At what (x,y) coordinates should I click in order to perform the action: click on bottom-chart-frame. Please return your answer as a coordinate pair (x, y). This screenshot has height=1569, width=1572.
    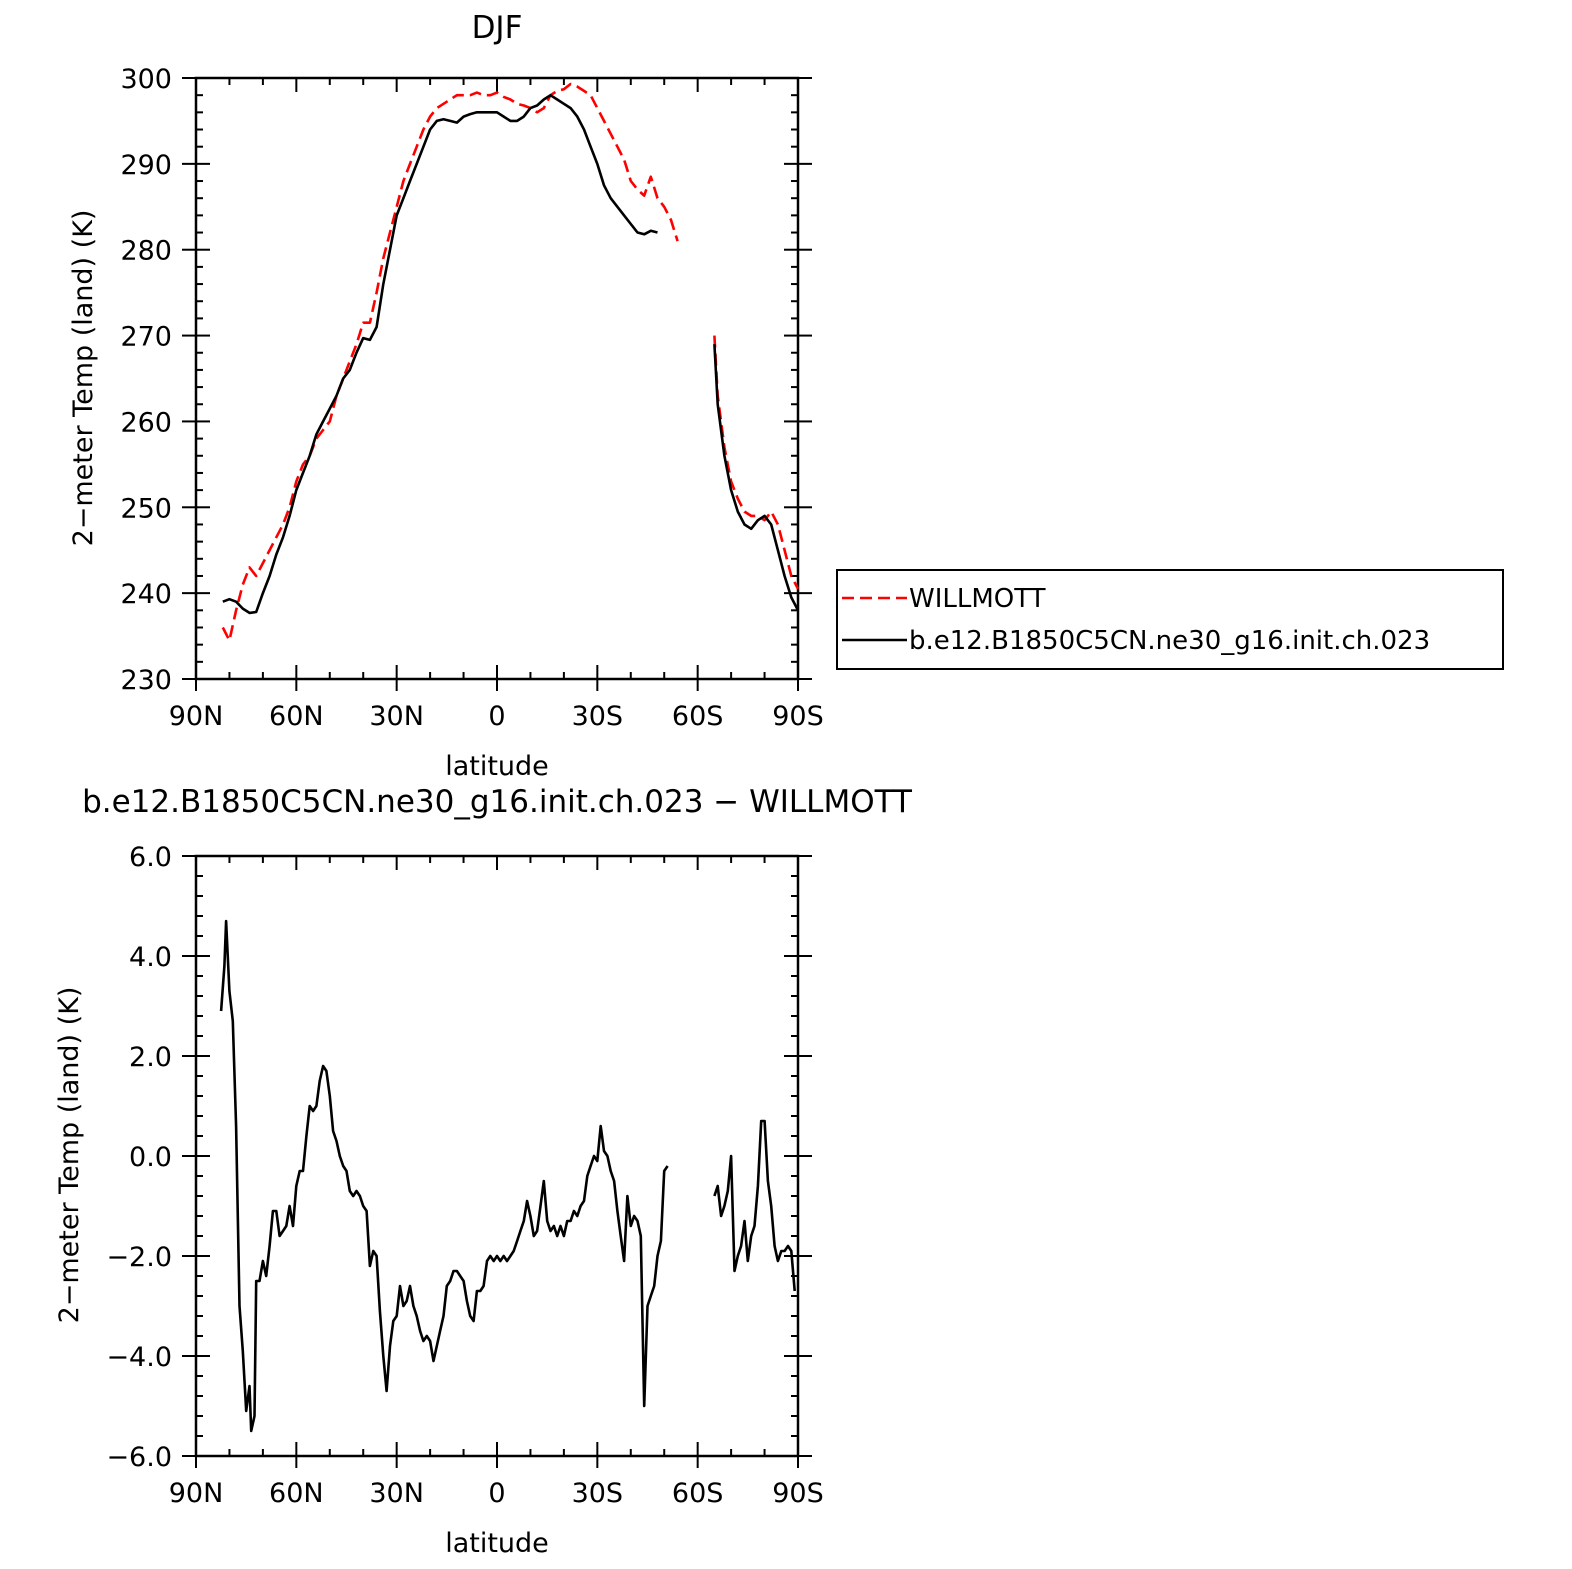
    Looking at the image, I should click on (497, 1156).